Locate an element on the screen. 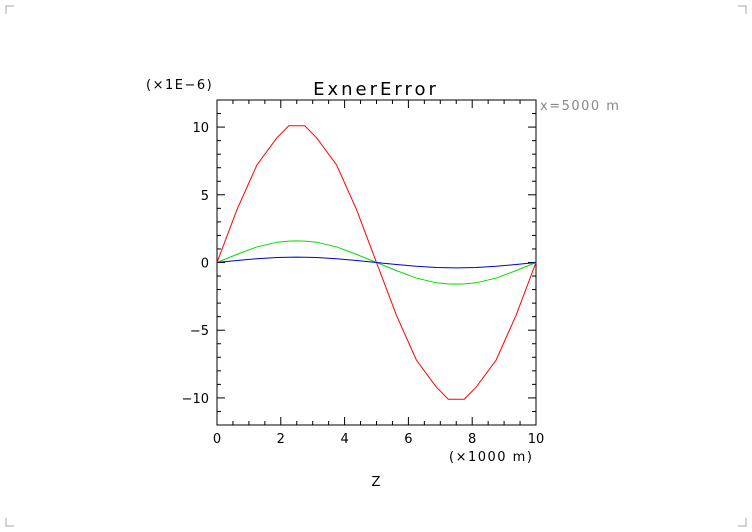  x-tick-labels: 0 2 4 6 8 10 is located at coordinates (378, 439).